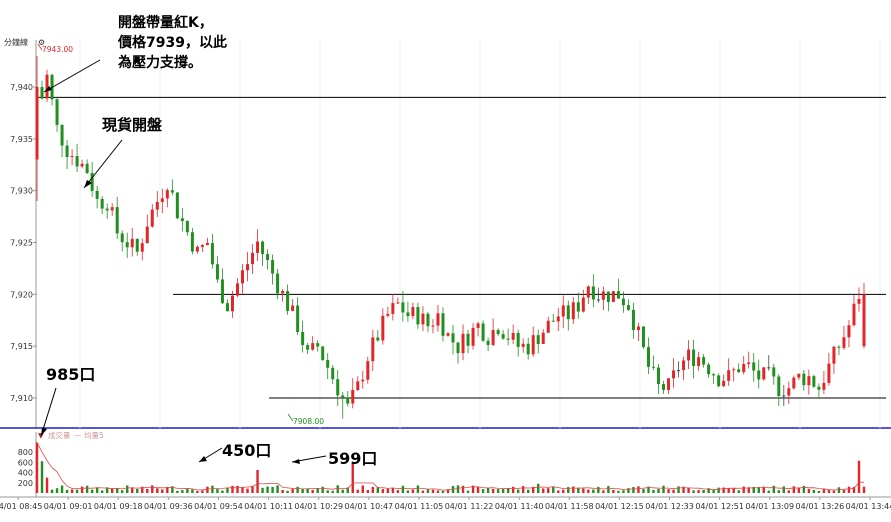 The image size is (891, 522). I want to click on time-tick-label: 04/01 13:26, so click(820, 506).